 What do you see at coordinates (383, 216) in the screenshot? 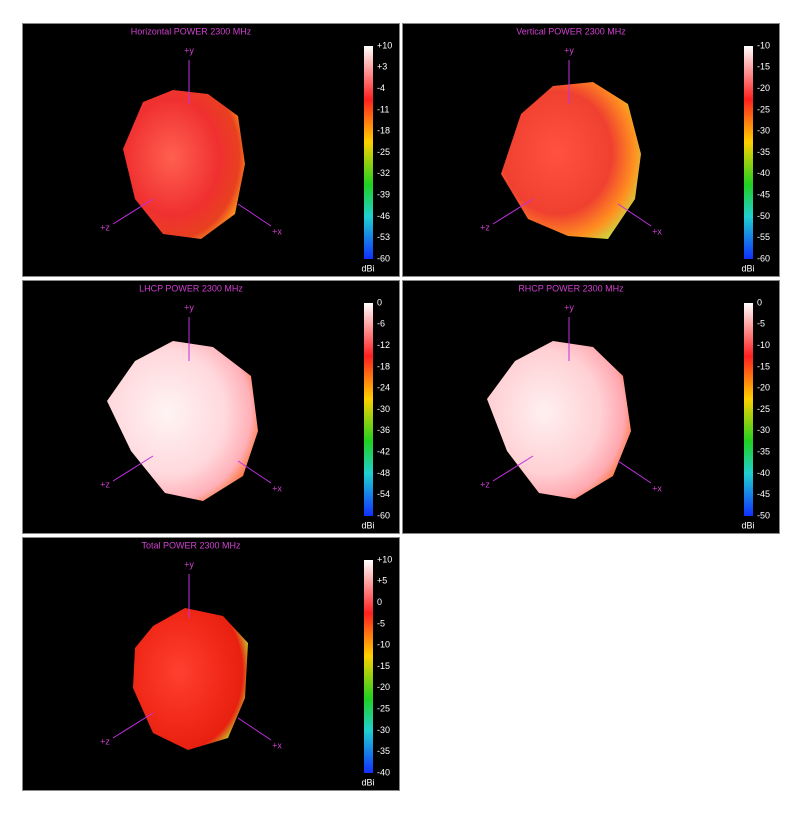
I see `colorbar-tick-label: -46` at bounding box center [383, 216].